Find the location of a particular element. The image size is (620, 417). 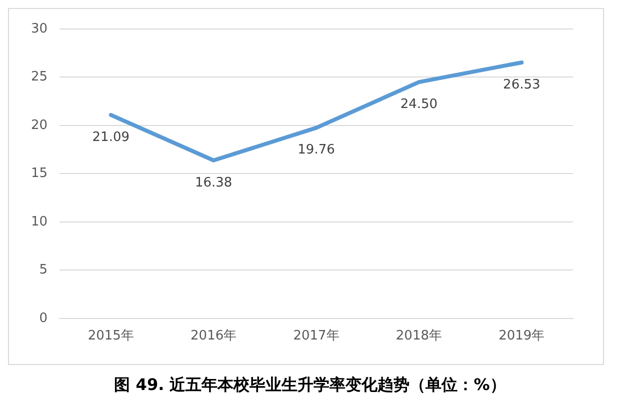

data-label: 26.53 is located at coordinates (521, 84).